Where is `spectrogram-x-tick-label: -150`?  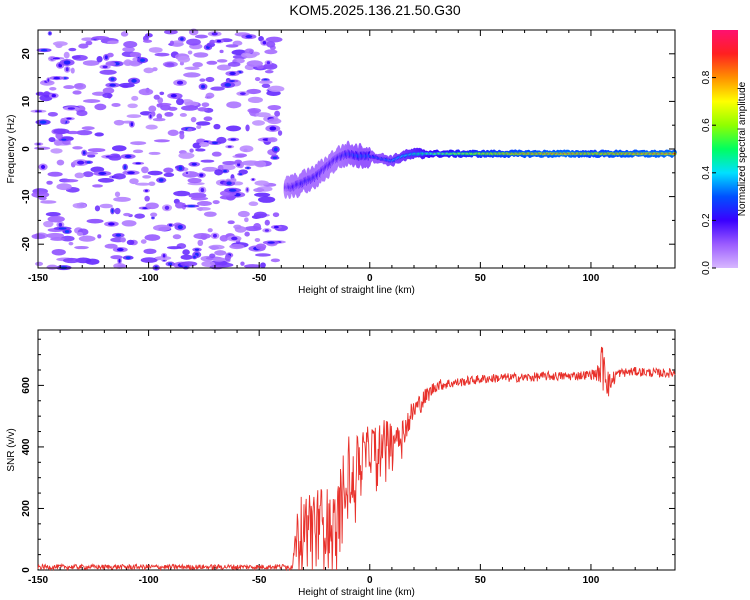
spectrogram-x-tick-label: -150 is located at coordinates (38, 278).